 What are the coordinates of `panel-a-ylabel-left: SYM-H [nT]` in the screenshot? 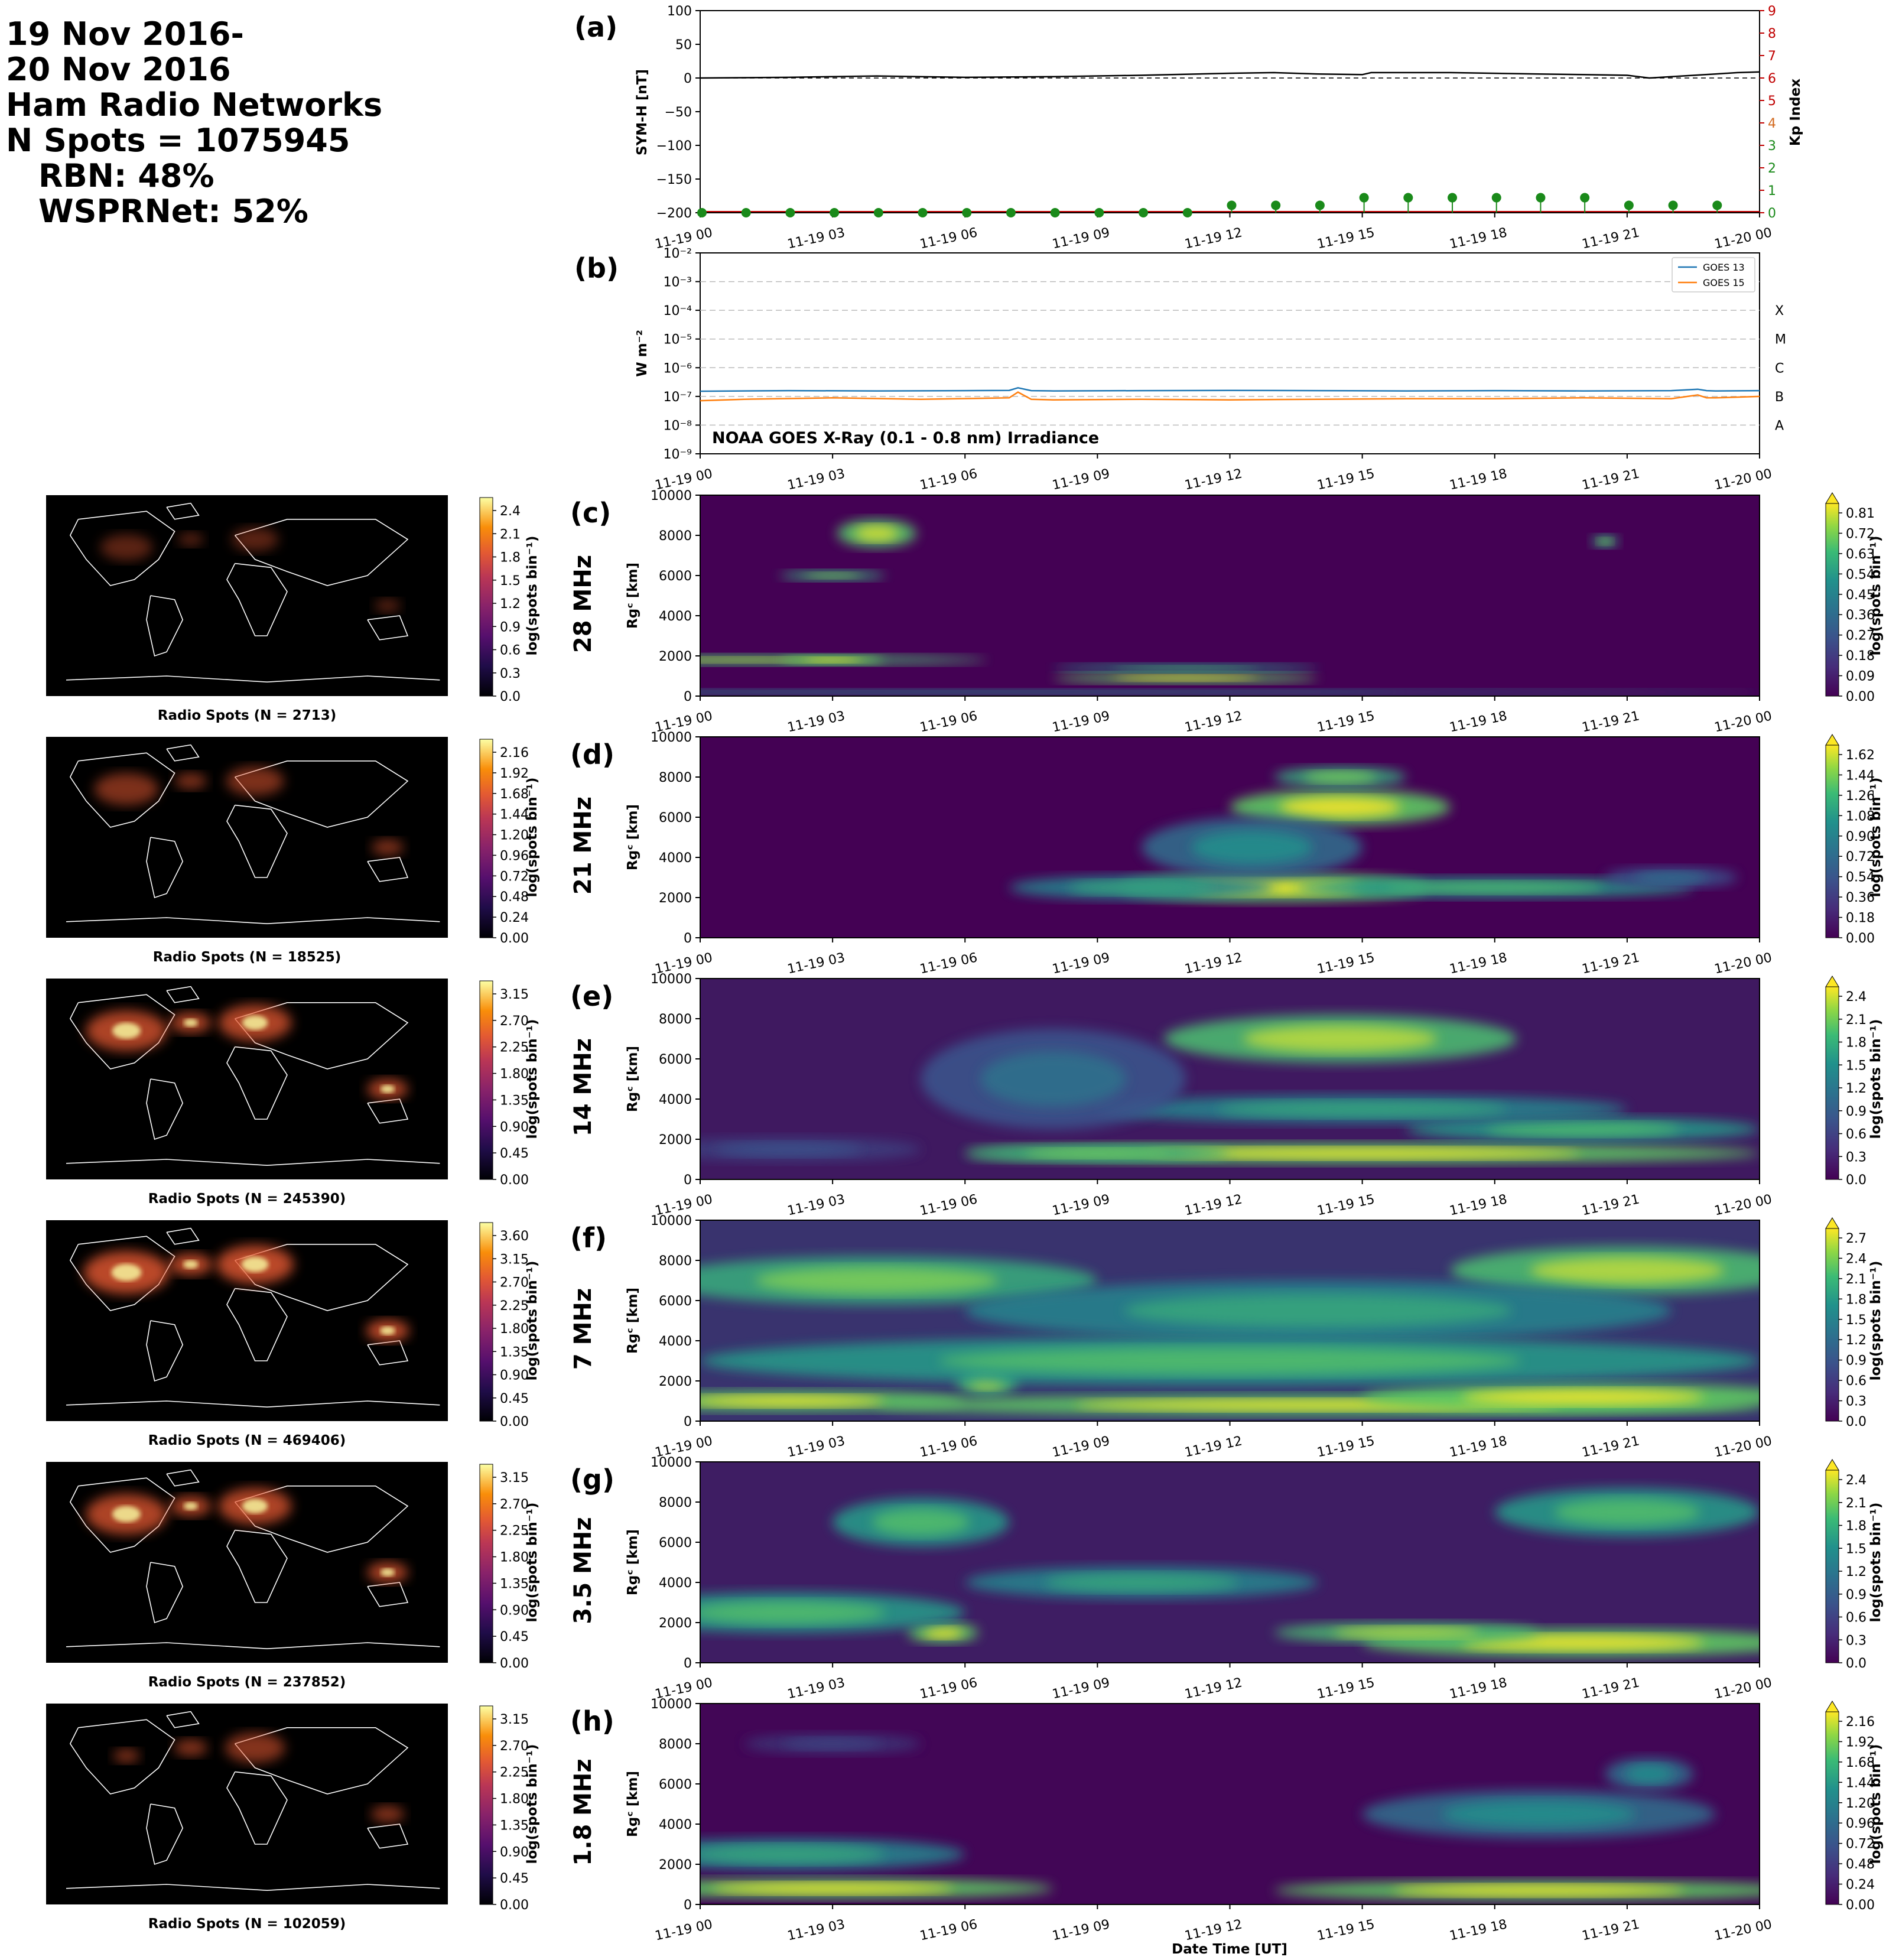 It's located at (642, 112).